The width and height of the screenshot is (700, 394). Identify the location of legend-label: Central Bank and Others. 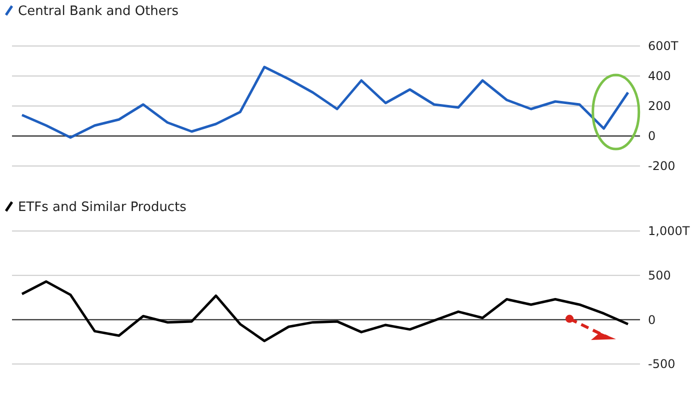
(98, 11).